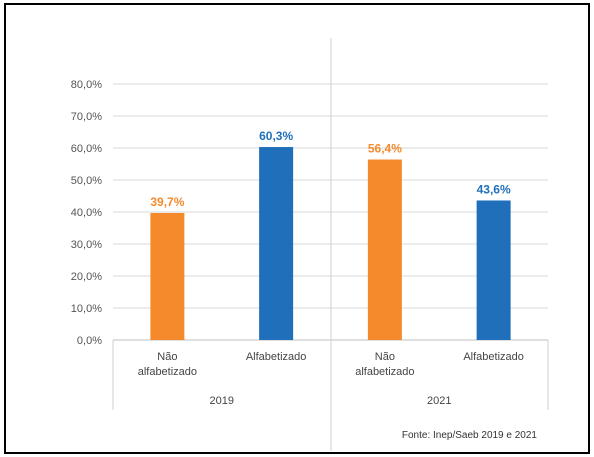 Image resolution: width=594 pixels, height=457 pixels. I want to click on y-tick-label: 30,0%, so click(86, 245).